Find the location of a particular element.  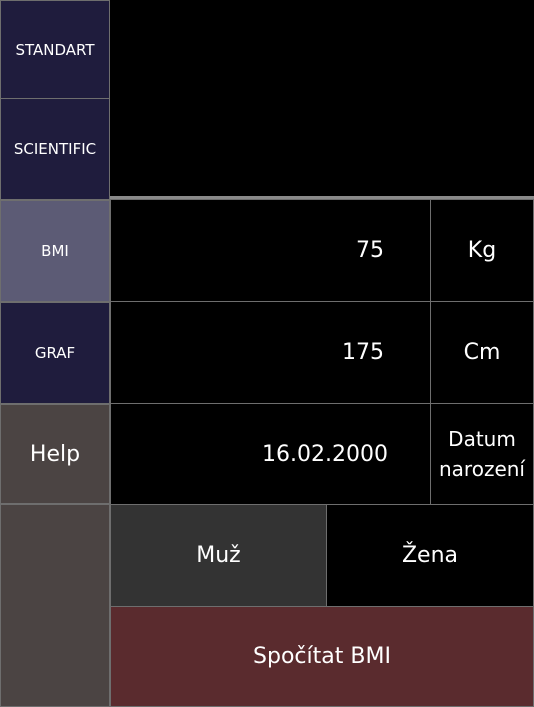

display-divider is located at coordinates (322, 197).